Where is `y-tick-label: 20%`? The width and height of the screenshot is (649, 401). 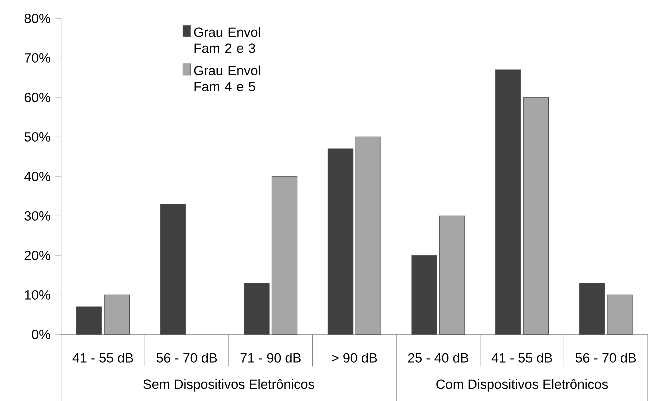 y-tick-label: 20% is located at coordinates (37, 255).